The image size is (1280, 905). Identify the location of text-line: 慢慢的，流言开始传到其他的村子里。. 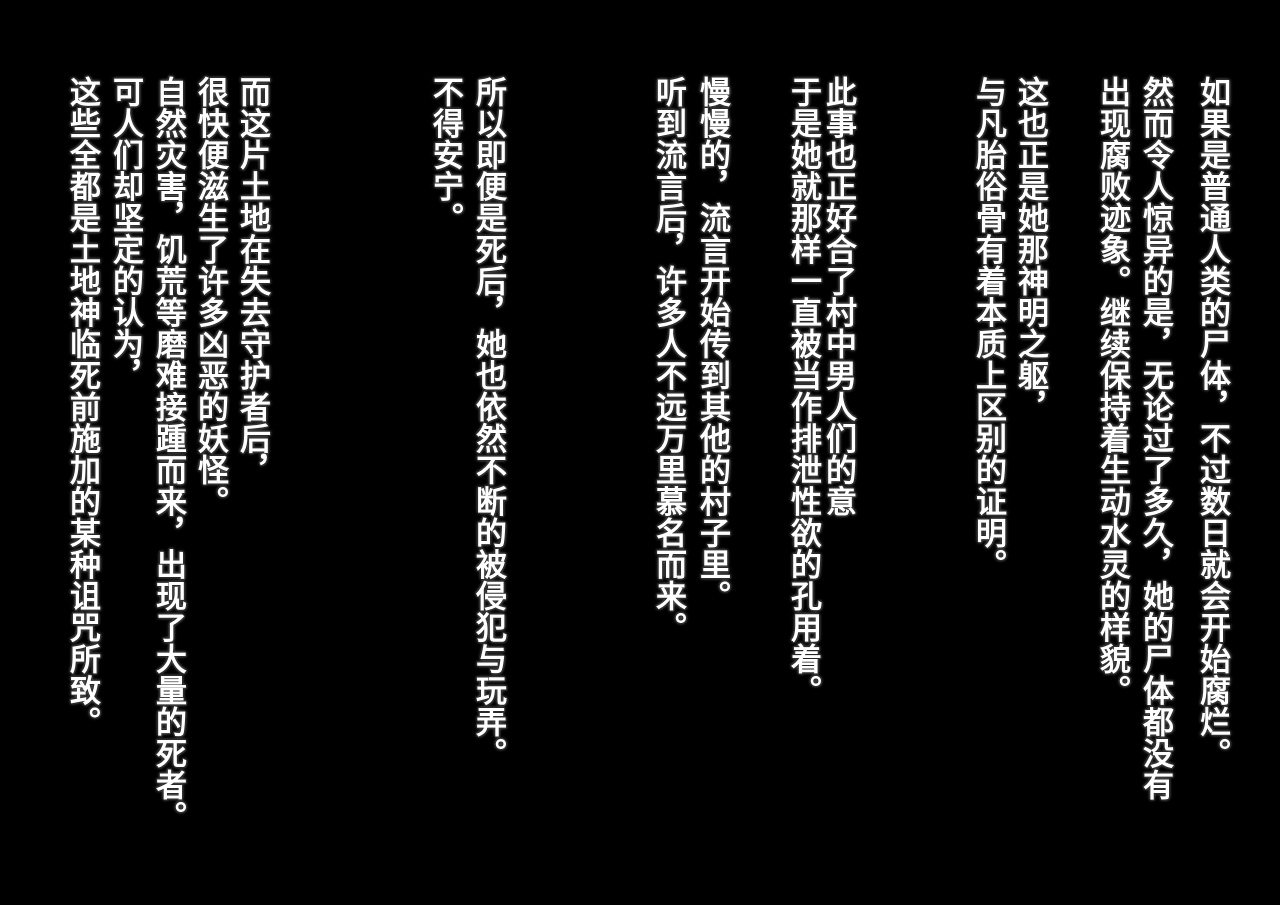
(712, 344).